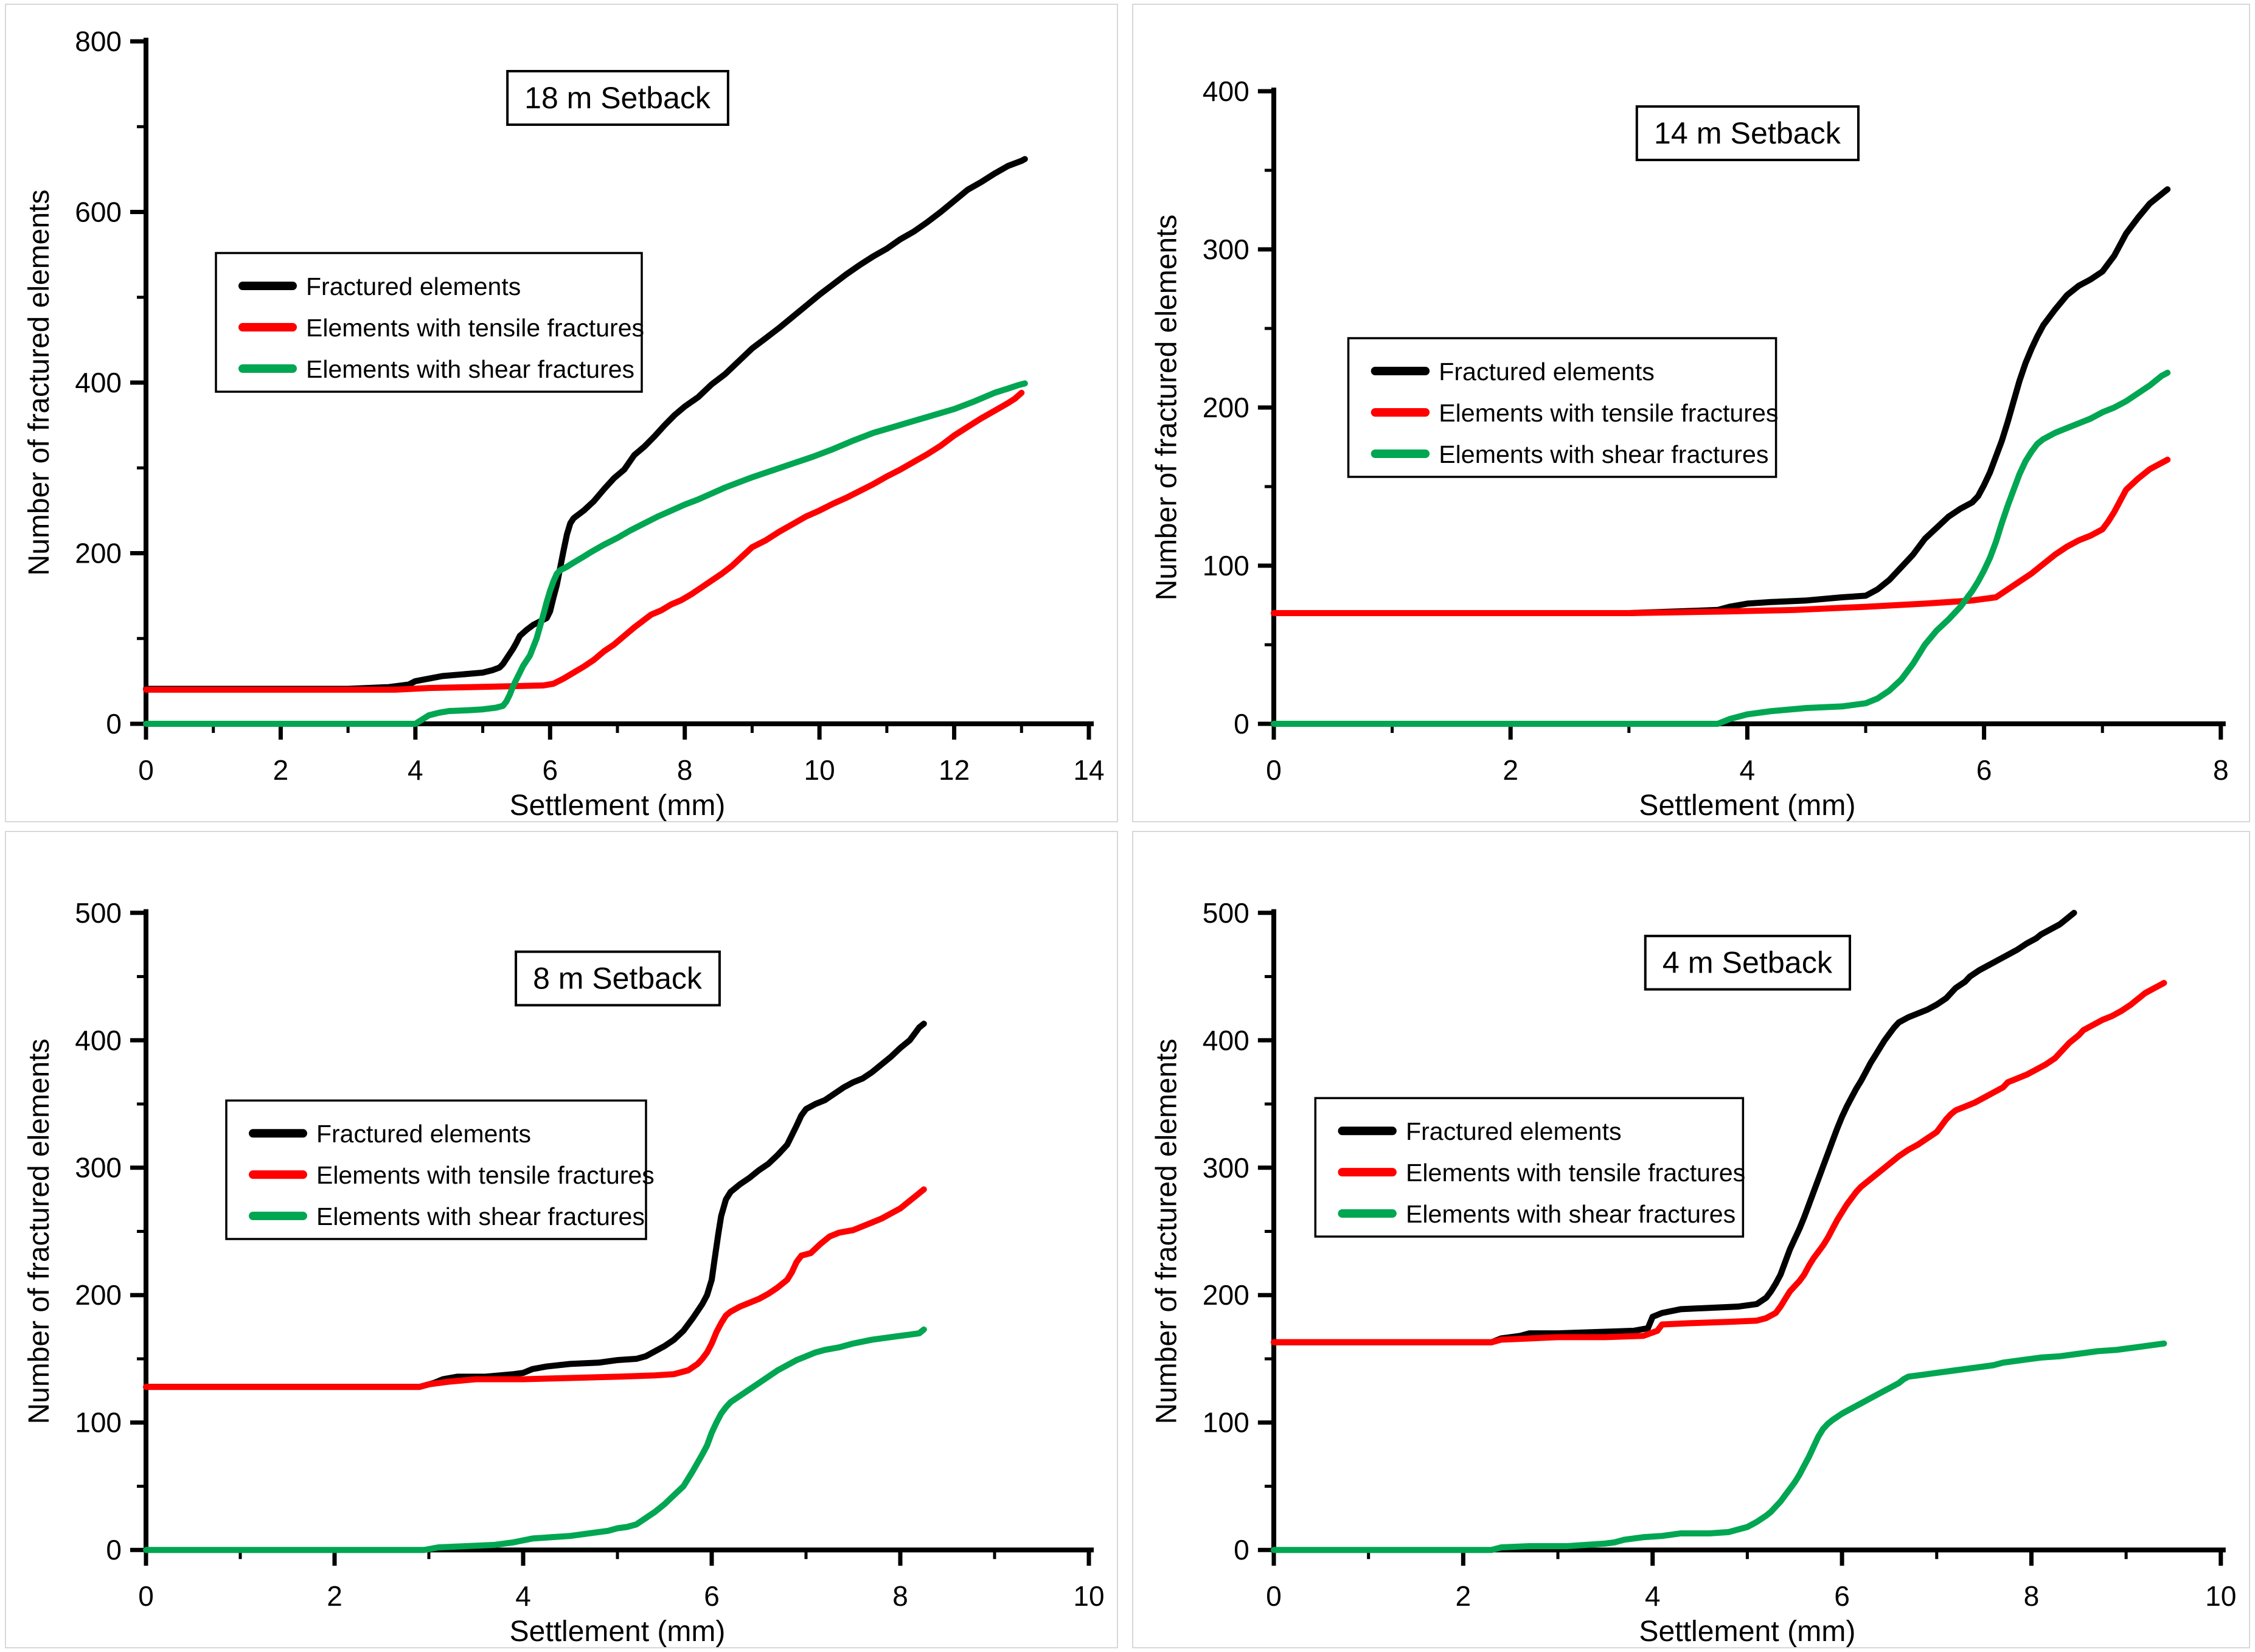 The image size is (2255, 1652). I want to click on y-tick-label: 600, so click(98, 212).